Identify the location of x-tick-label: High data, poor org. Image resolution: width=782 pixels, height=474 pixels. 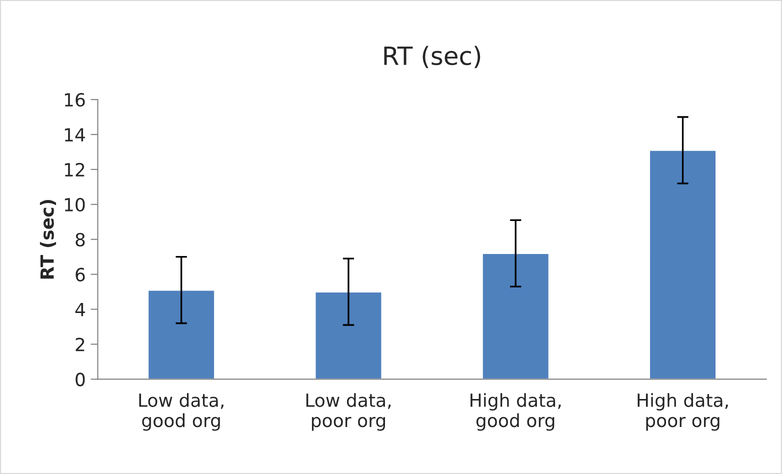
(683, 412).